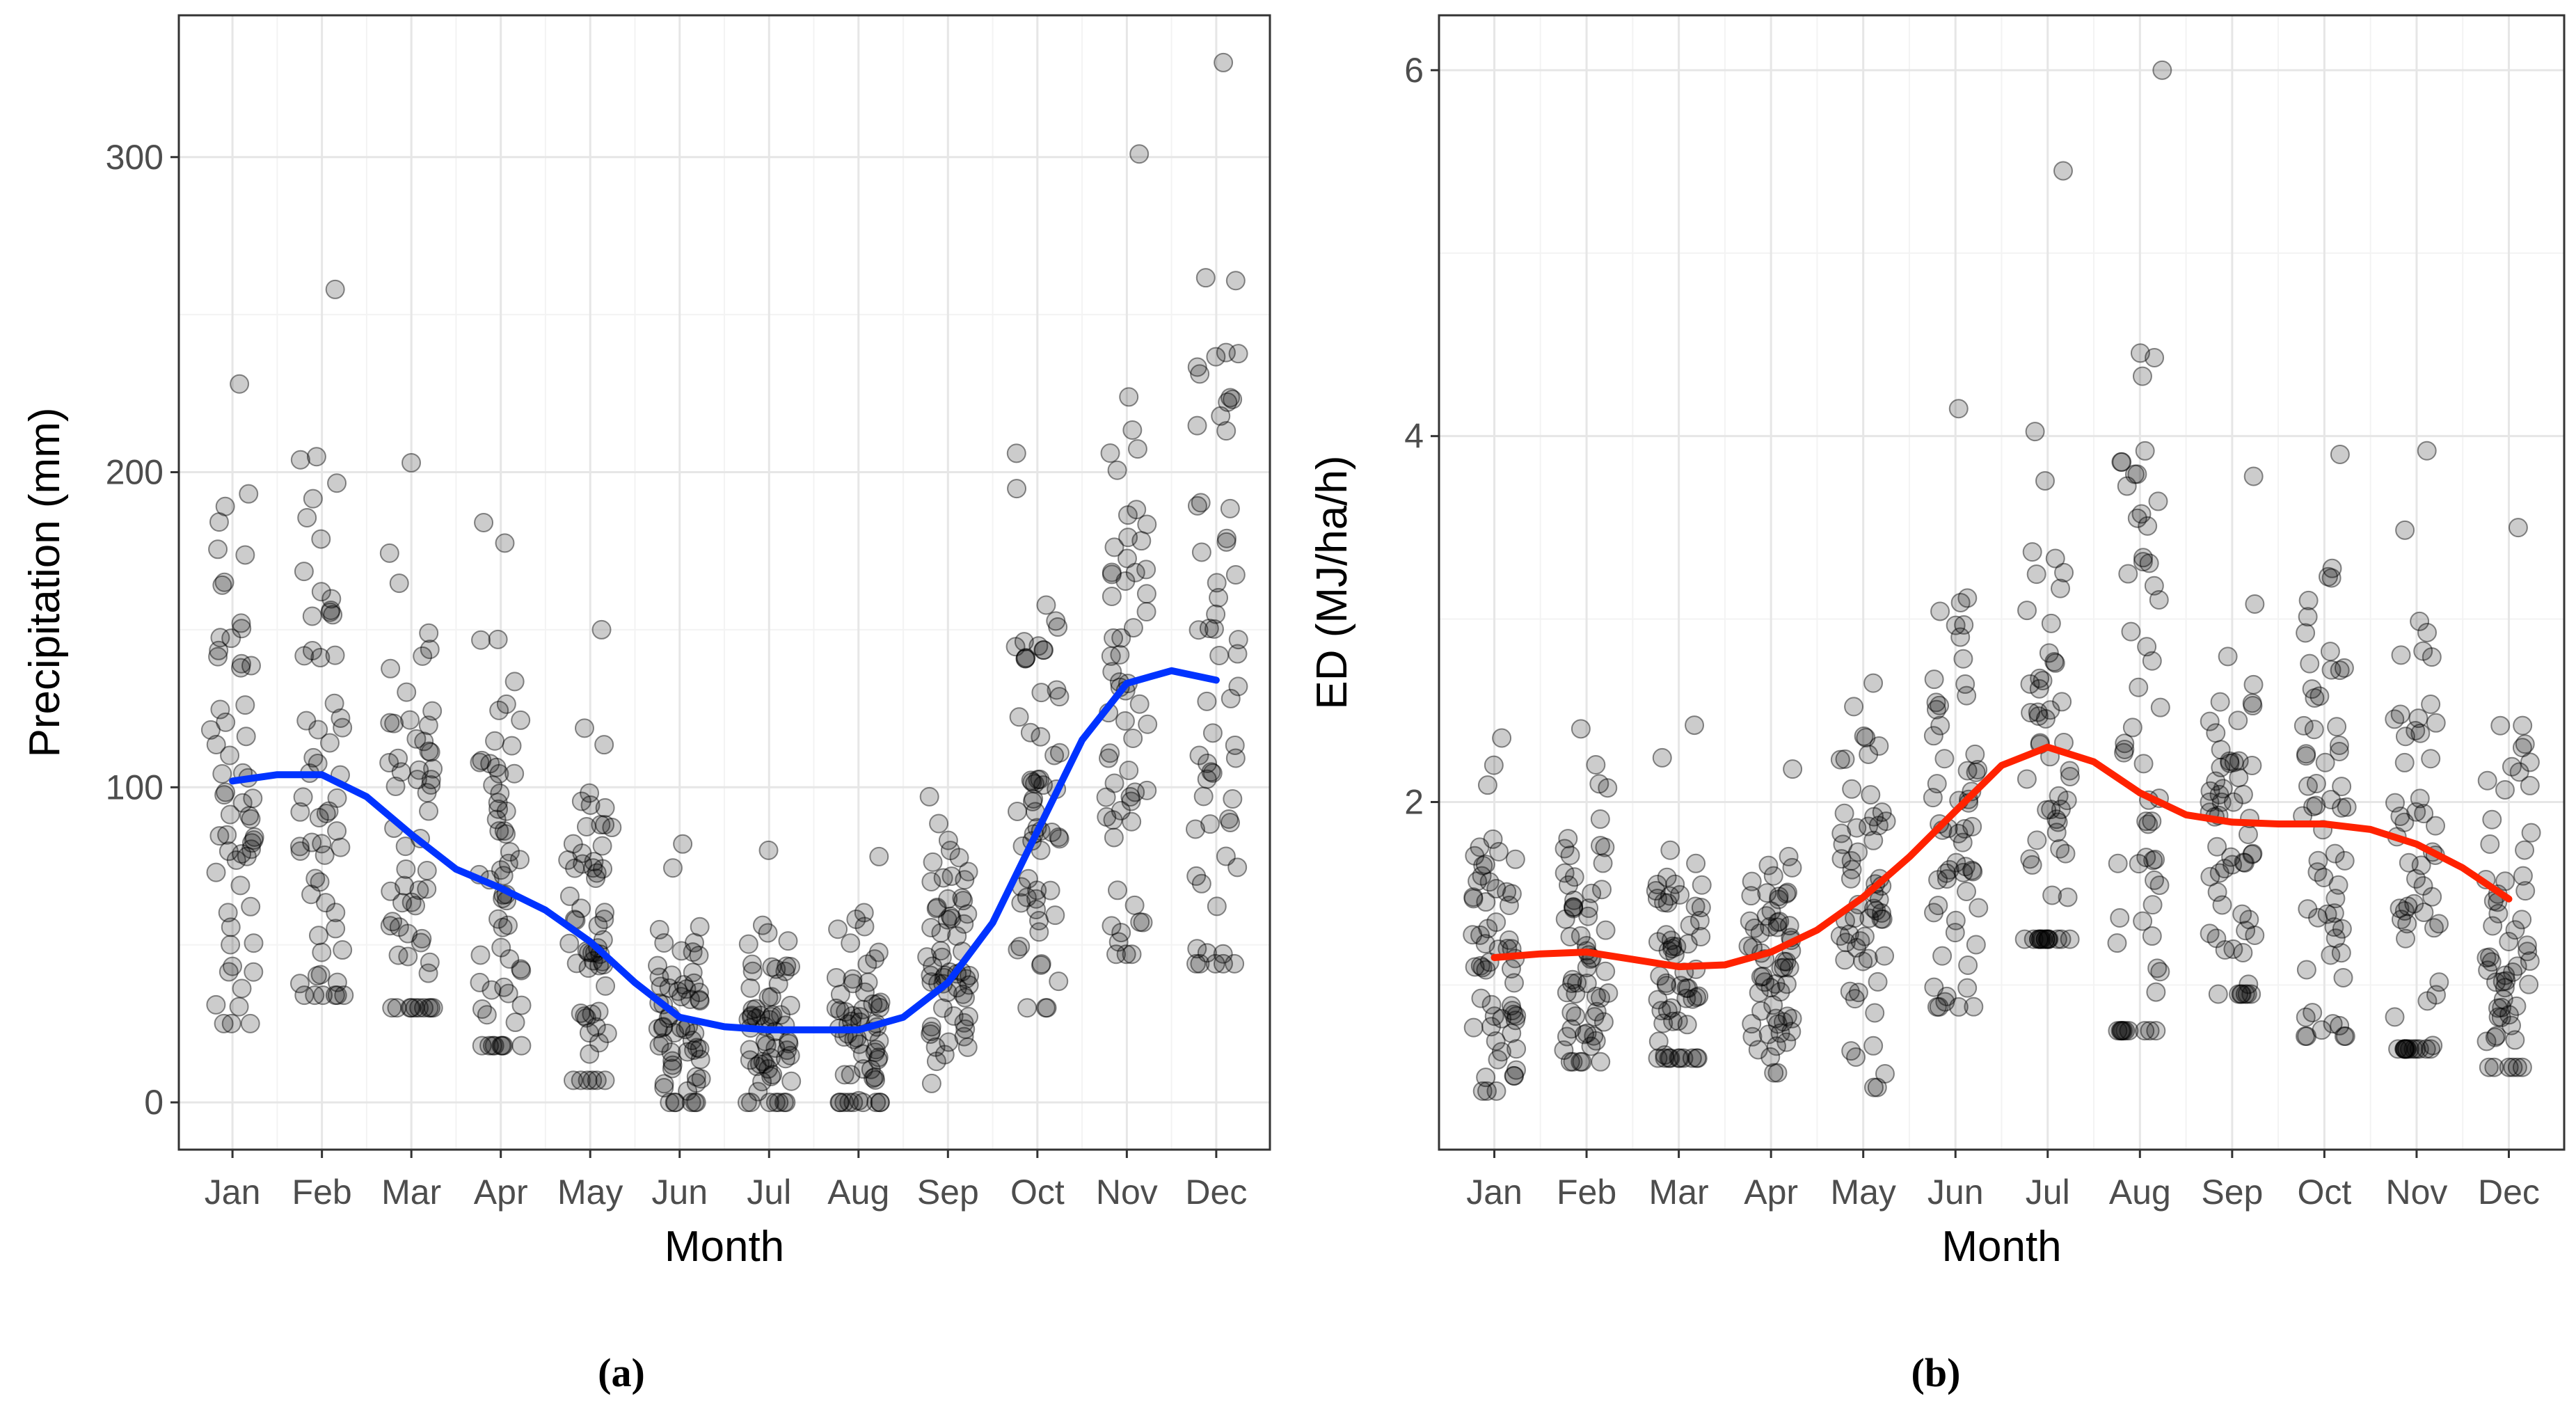  What do you see at coordinates (322, 1192) in the screenshot?
I see `x-tick-label-feb: Feb` at bounding box center [322, 1192].